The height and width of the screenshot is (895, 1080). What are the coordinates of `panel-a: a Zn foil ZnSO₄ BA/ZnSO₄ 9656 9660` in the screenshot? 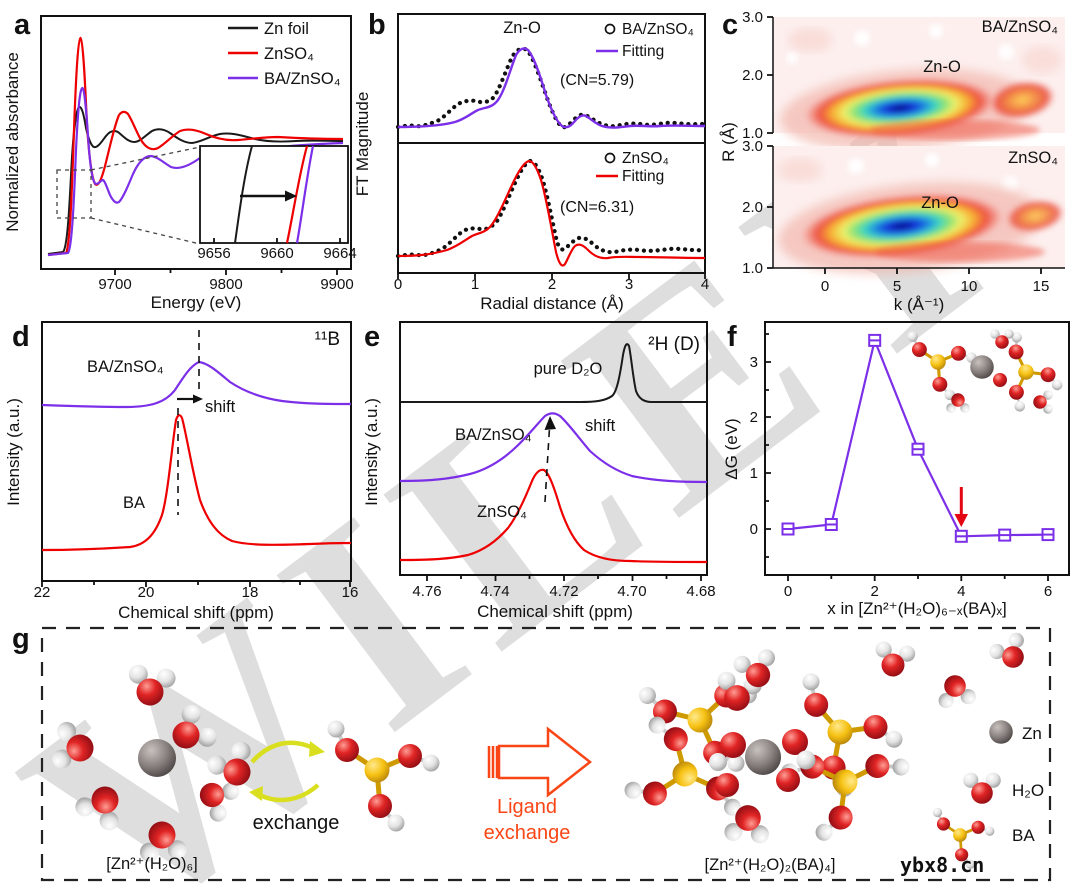 It's located at (180, 160).